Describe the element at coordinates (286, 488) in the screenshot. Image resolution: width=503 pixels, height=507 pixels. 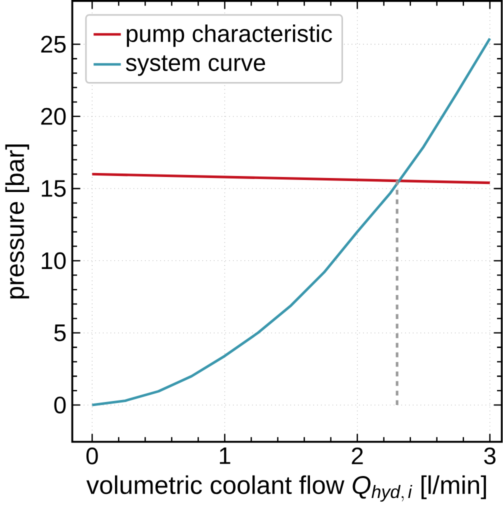
I see `x-axis-title: $\text{volumetric coolant flow }\mathit{Q}_{\mathit{hyd,\,i}}\text{ [l/min]}$` at that location.